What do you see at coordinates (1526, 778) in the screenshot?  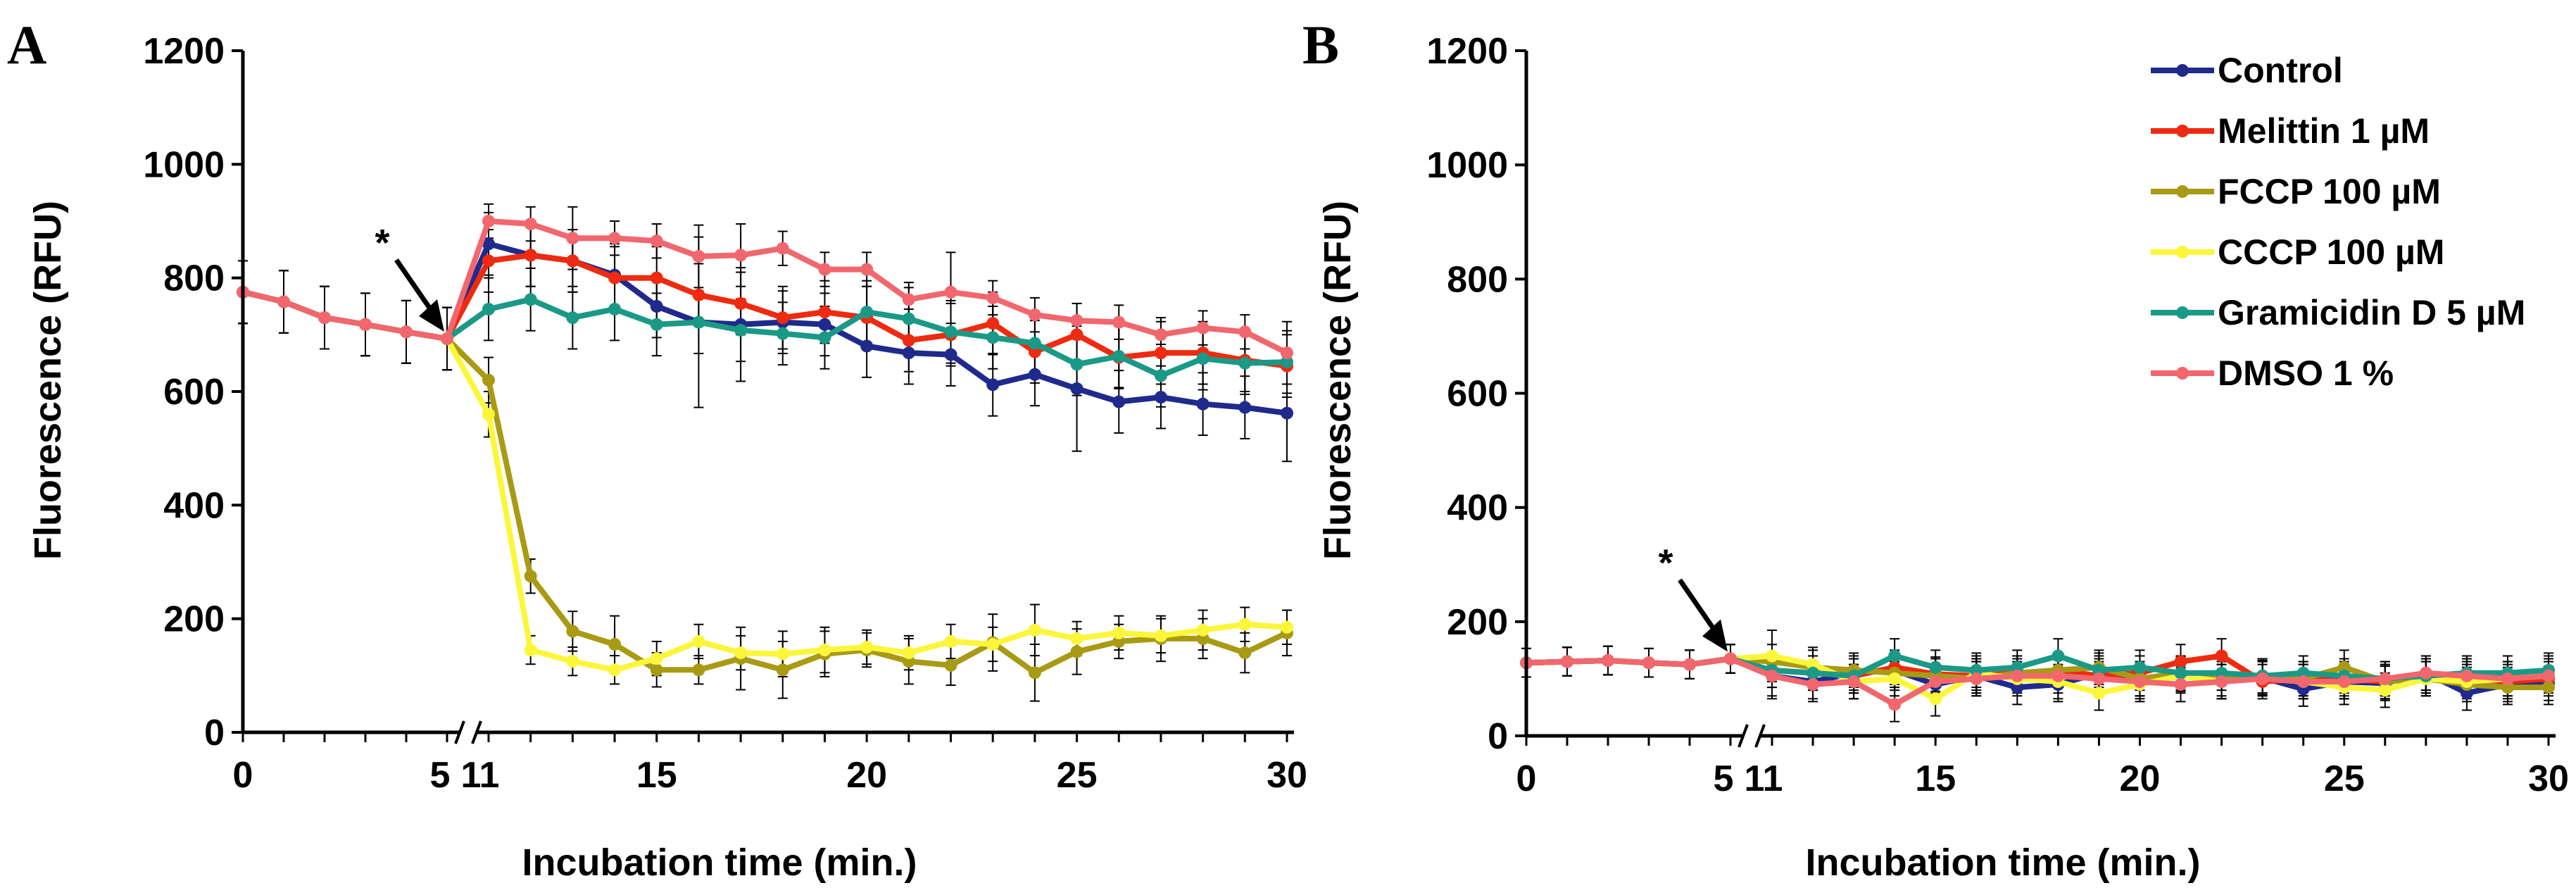 I see `x-tick-label: 0` at bounding box center [1526, 778].